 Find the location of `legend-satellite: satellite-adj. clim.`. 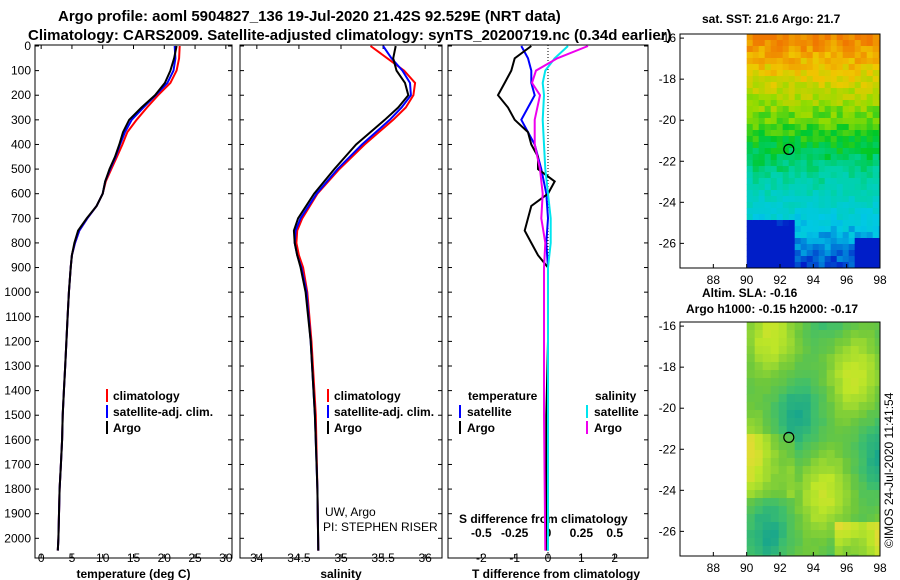

legend-satellite: satellite-adj. clim. is located at coordinates (384, 412).